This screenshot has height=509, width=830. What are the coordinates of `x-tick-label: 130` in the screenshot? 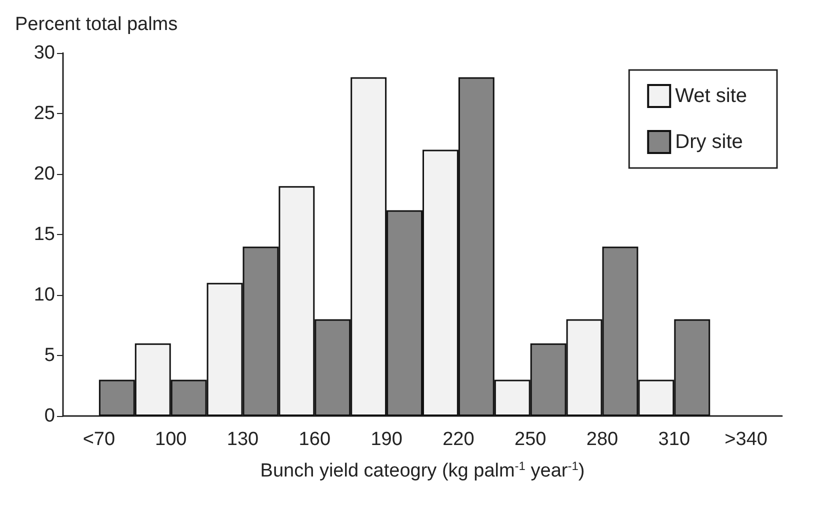 It's located at (242, 439).